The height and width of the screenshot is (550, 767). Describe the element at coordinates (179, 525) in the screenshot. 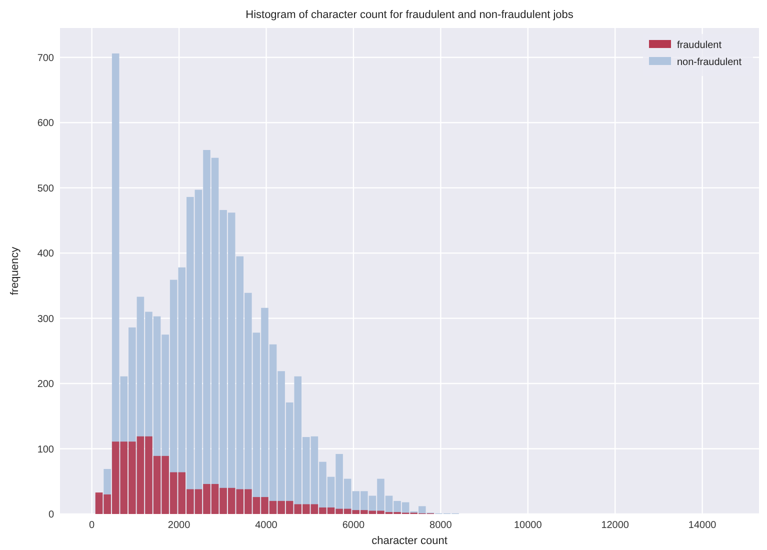

I see `x-tick-label: 2000` at that location.